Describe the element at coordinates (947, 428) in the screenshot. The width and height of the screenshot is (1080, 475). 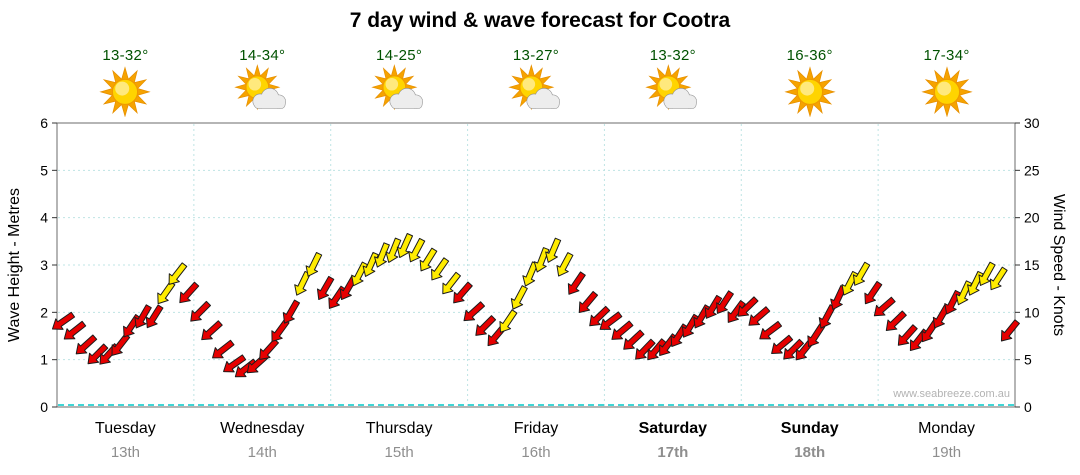
I see `day-name-label: Monday` at that location.